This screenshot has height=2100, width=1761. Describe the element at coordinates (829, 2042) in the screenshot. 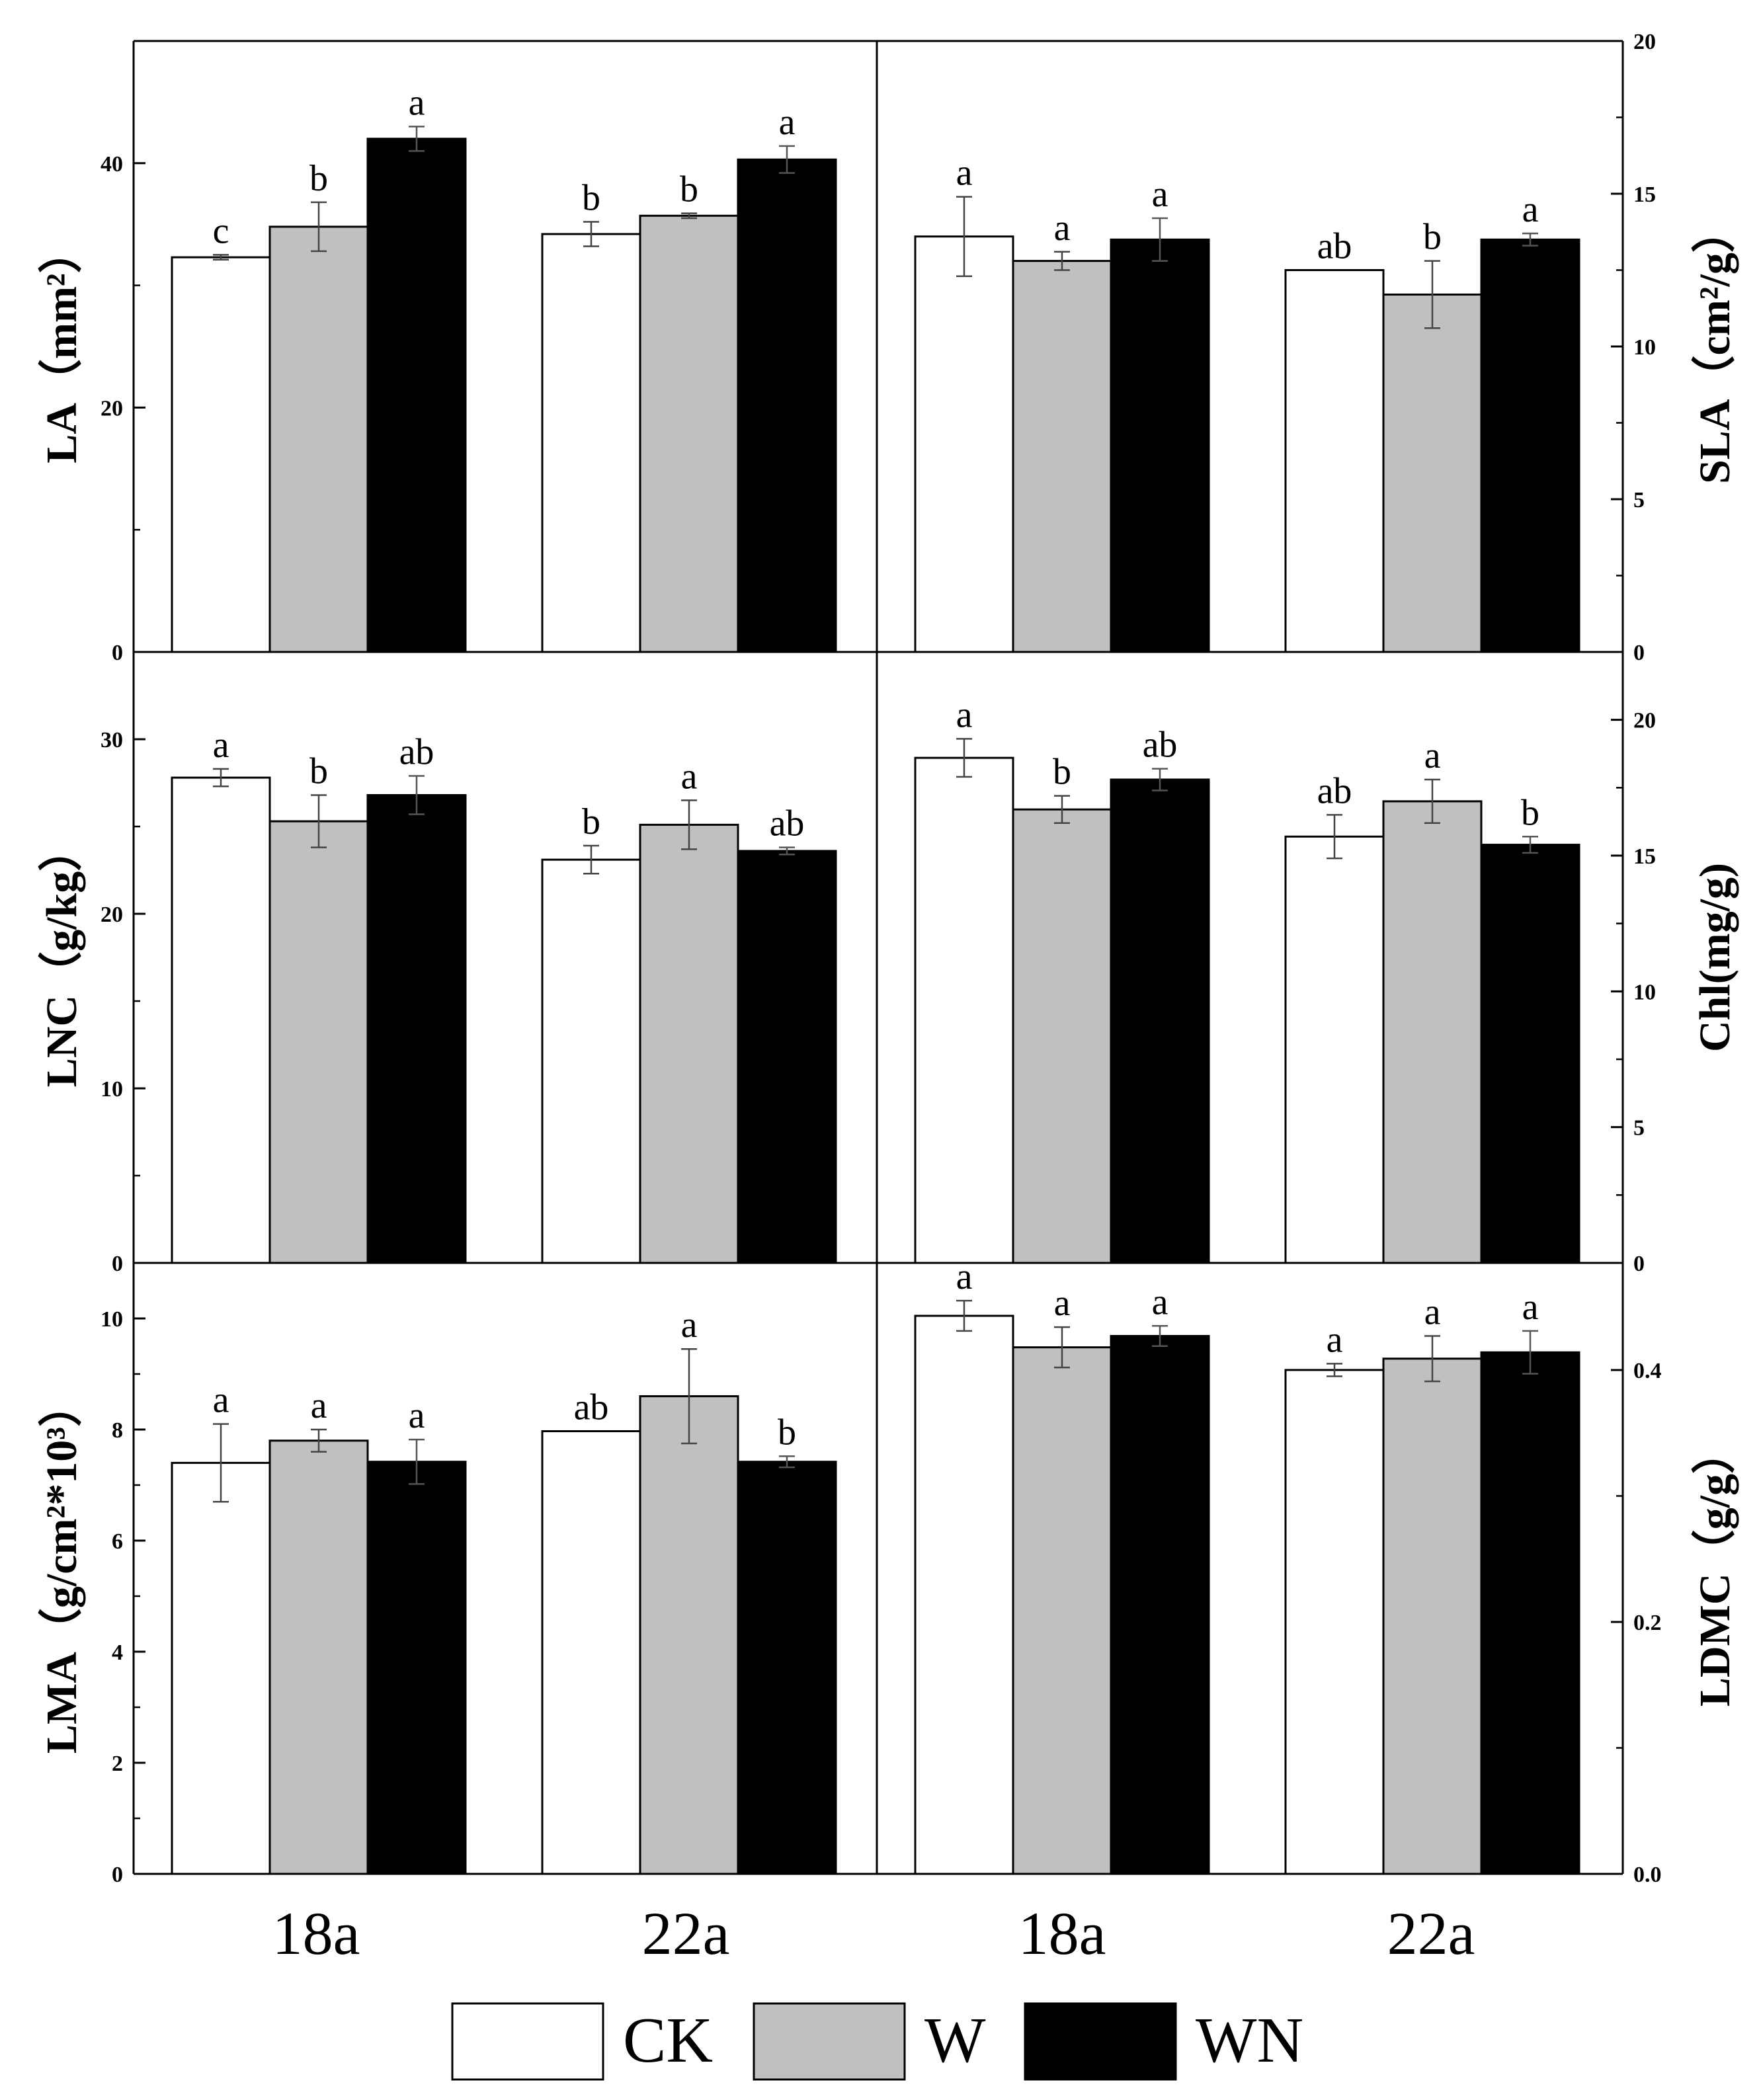

I see `legend-swatch-w` at that location.